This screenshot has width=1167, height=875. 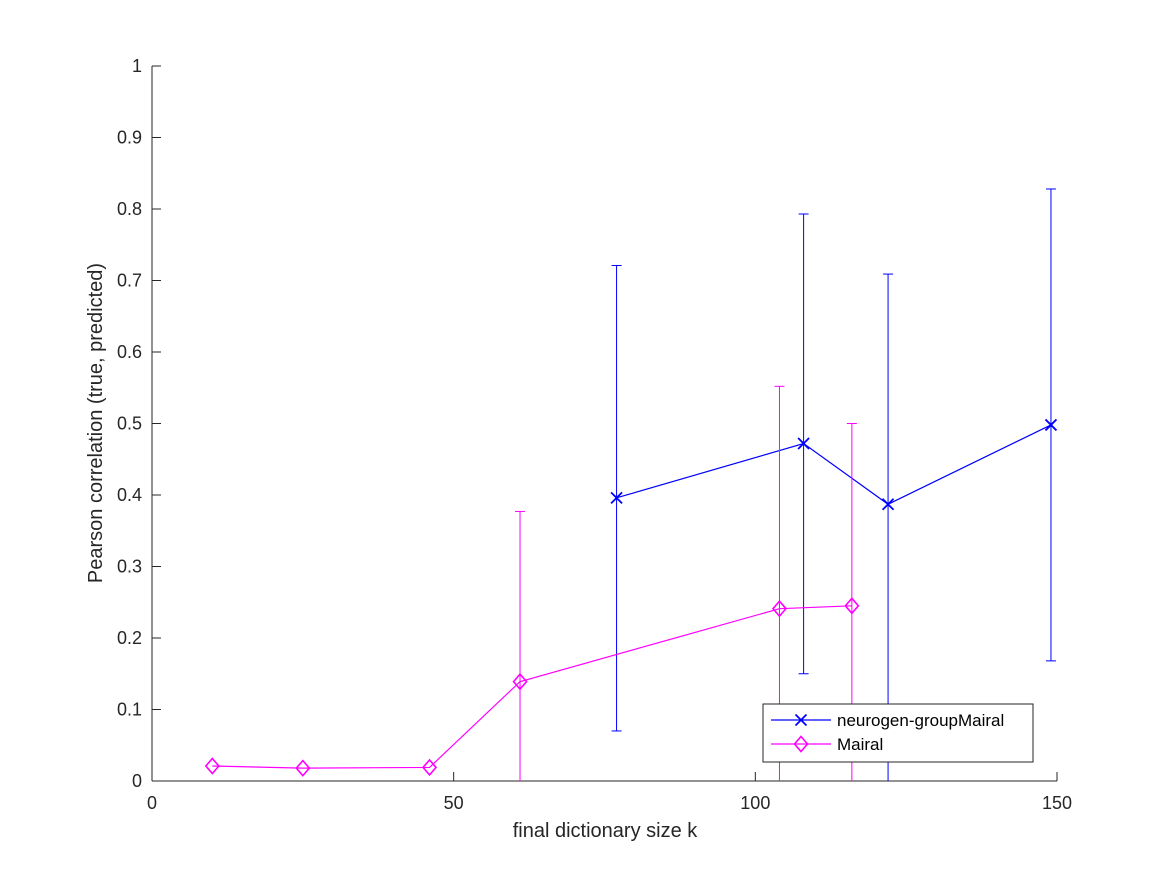 I want to click on legend-label: neurogen-groupMairal, so click(x=920, y=720).